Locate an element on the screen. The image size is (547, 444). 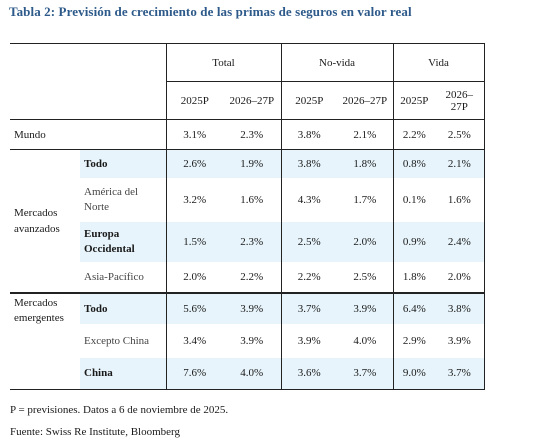
cell: 5.6% is located at coordinates (194, 307).